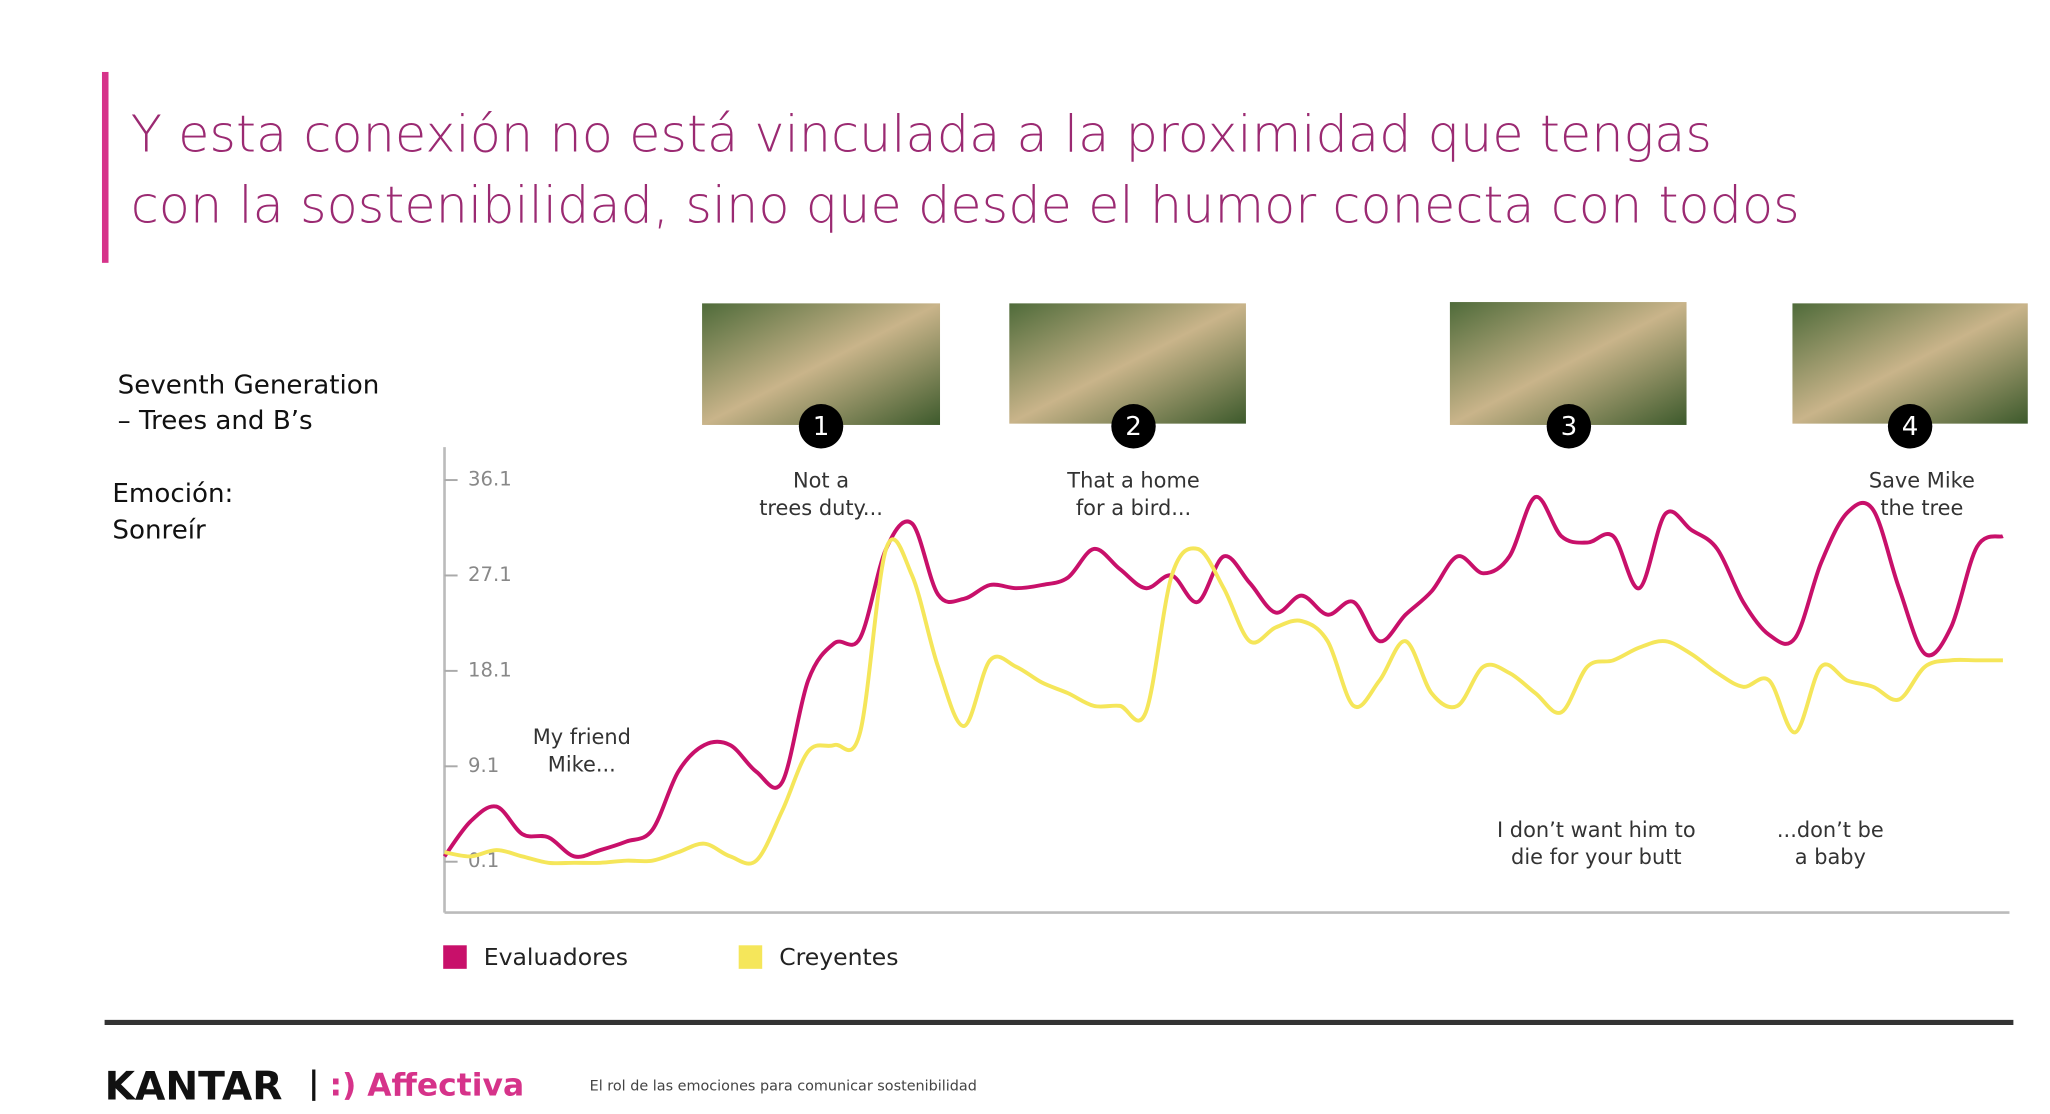 This screenshot has width=2050, height=1114. Describe the element at coordinates (556, 957) in the screenshot. I see `legend-label: Evaluadores` at that location.